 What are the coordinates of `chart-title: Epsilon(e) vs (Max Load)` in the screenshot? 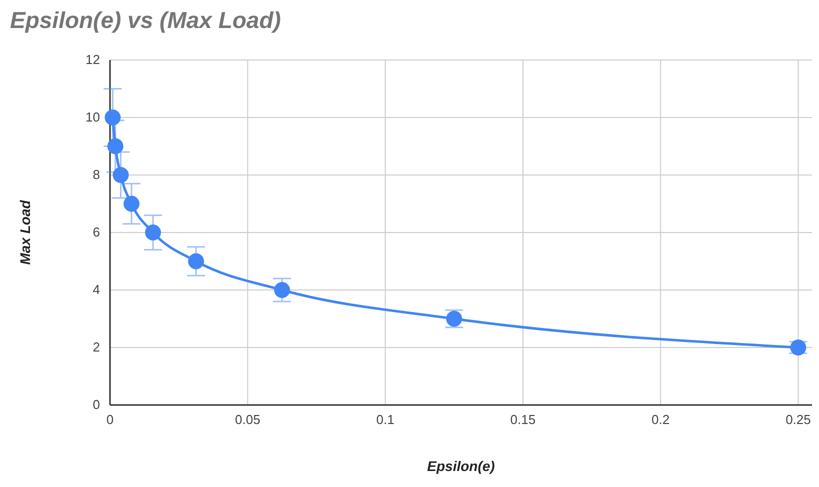 It's located at (145, 20).